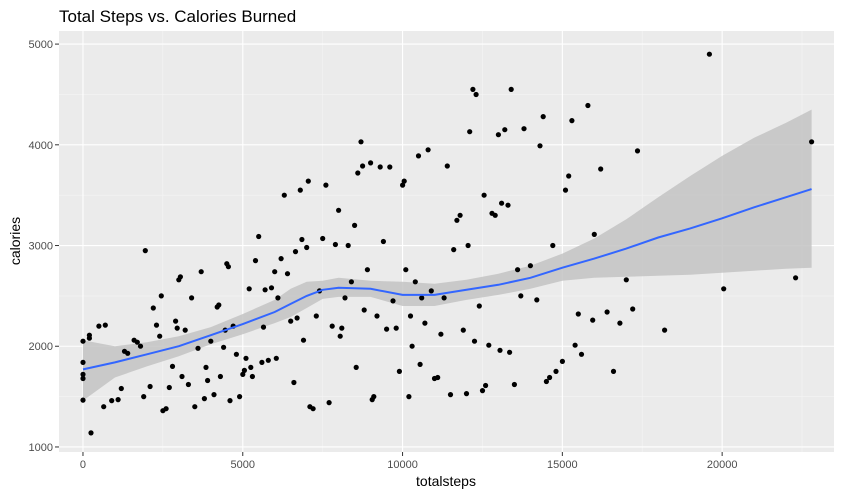 This screenshot has height=495, width=841. What do you see at coordinates (722, 465) in the screenshot?
I see `x-tick-label: 20000` at bounding box center [722, 465].